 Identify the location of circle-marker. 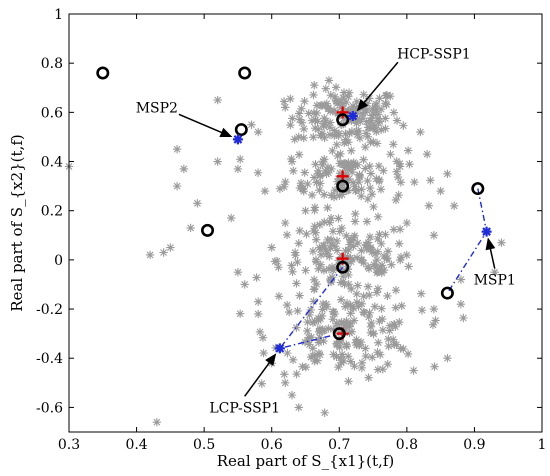
(241, 130).